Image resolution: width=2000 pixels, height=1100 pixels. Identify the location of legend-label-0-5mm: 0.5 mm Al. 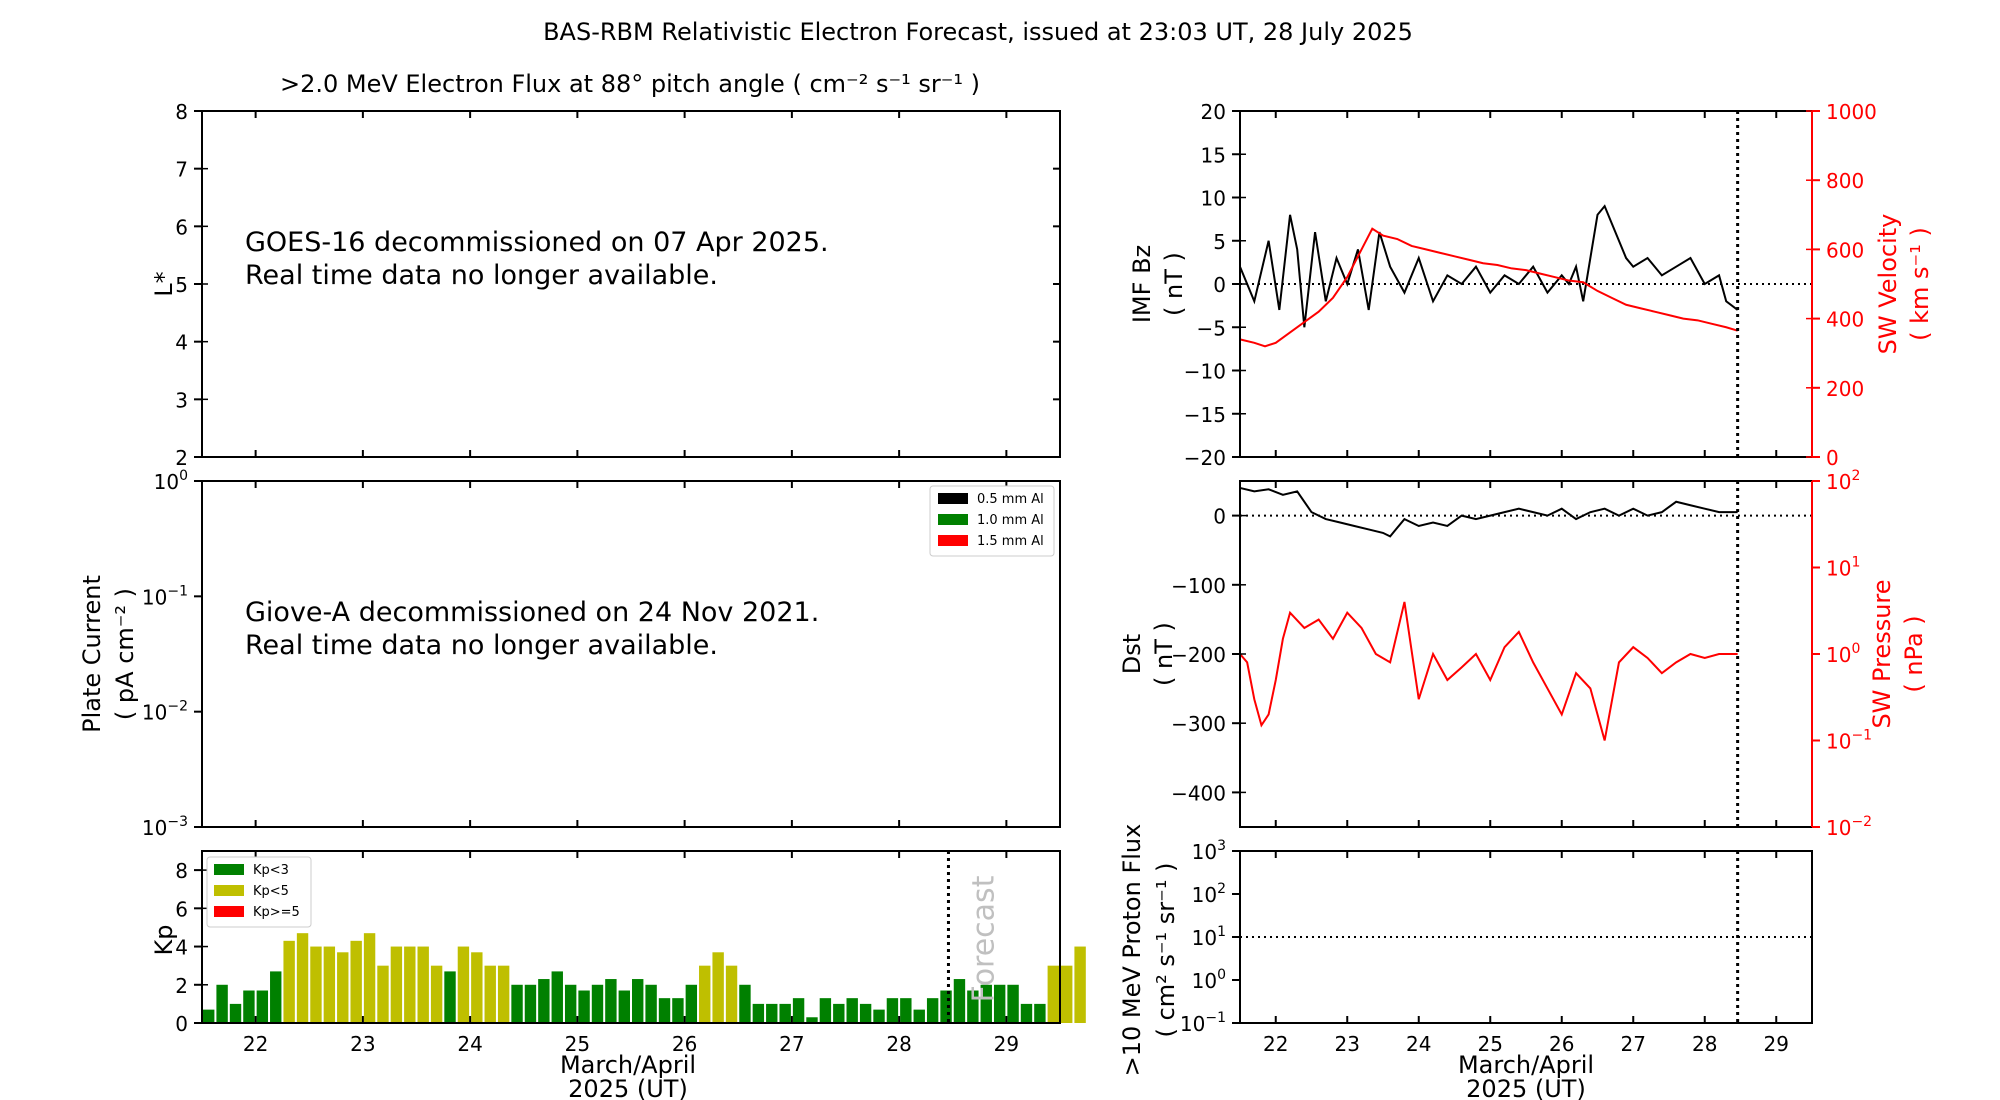
(1010, 499).